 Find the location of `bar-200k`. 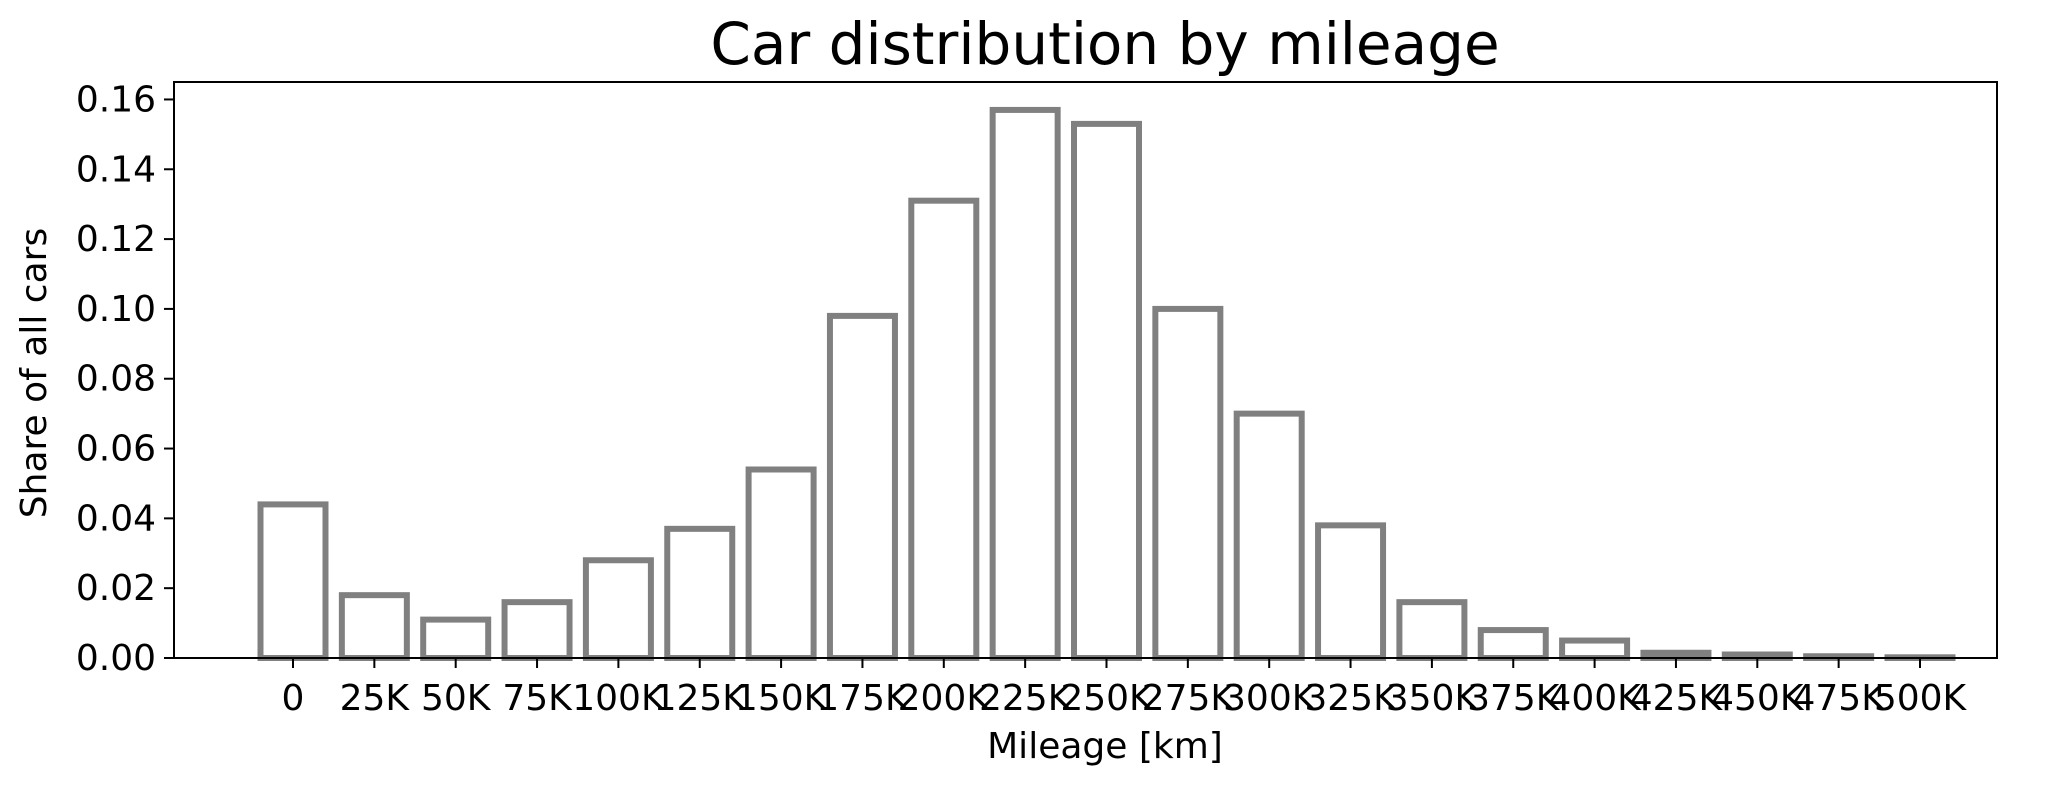

bar-200k is located at coordinates (944, 429).